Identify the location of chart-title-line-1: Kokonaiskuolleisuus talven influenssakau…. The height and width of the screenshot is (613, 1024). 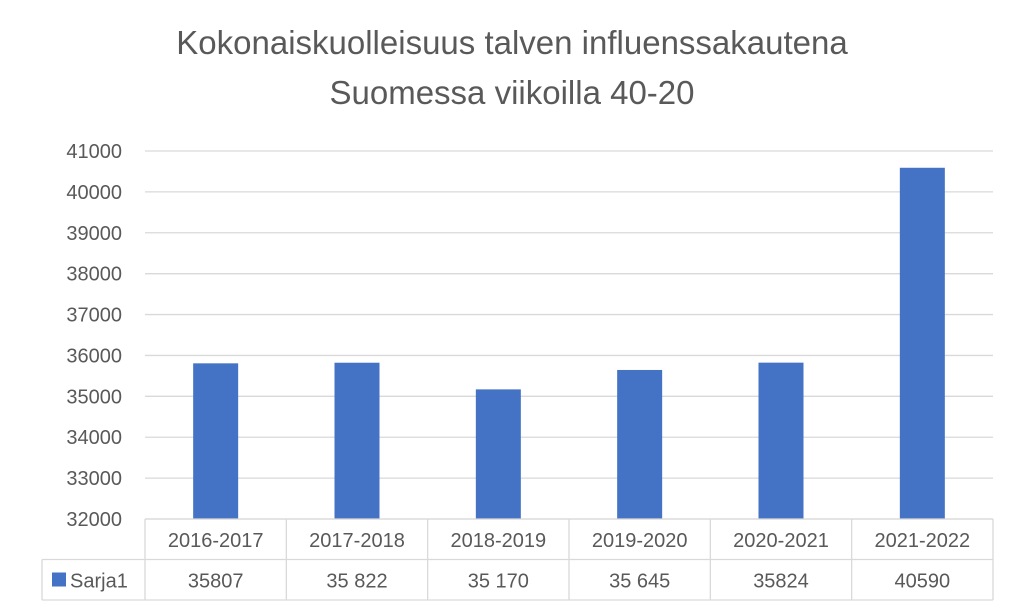
(512, 42).